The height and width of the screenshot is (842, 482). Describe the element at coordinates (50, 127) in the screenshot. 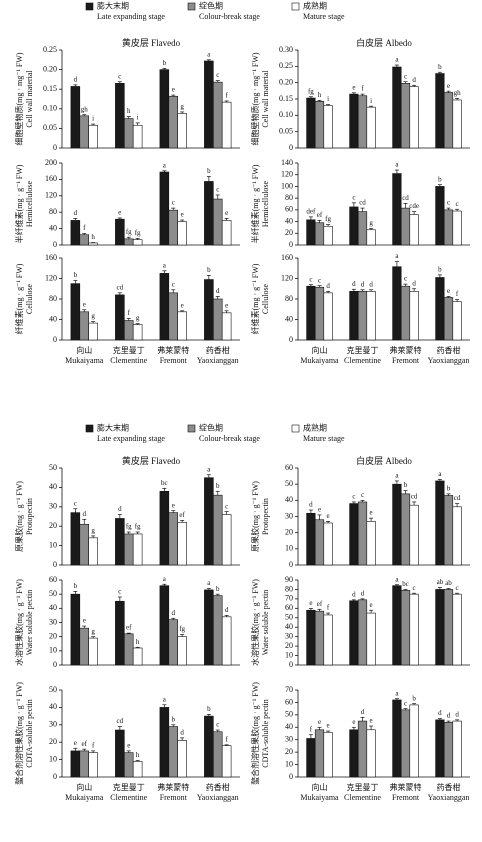

I see `y-tick-label: 0.05` at that location.